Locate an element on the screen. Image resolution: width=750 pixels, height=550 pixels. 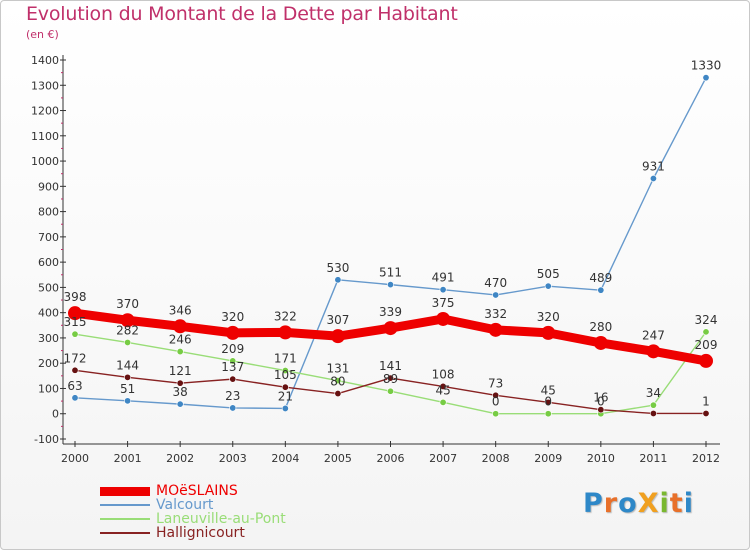
logo-letter: t is located at coordinates (676, 503).